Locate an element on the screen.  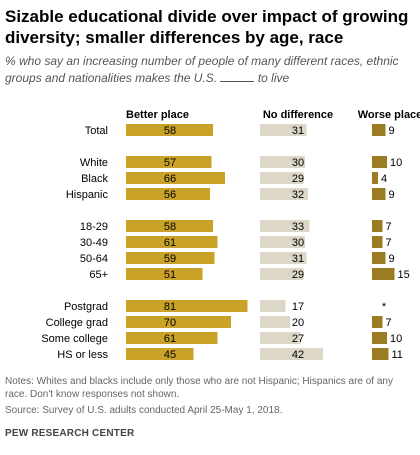
bar-no-difference-hispanic is located at coordinates (284, 194).